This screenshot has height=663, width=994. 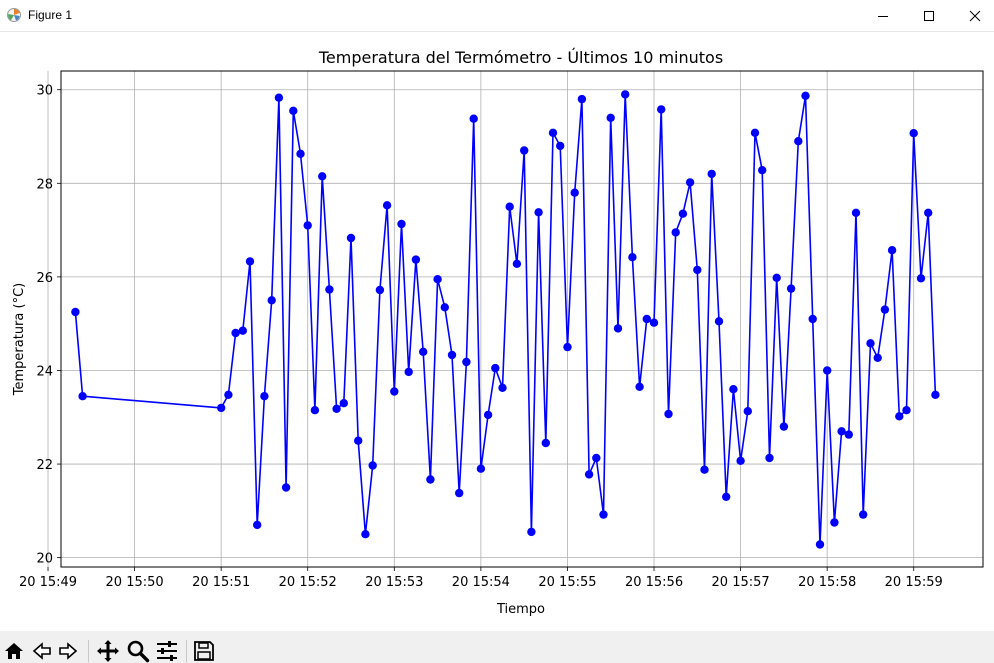 What do you see at coordinates (108, 651) in the screenshot?
I see `pan-button` at bounding box center [108, 651].